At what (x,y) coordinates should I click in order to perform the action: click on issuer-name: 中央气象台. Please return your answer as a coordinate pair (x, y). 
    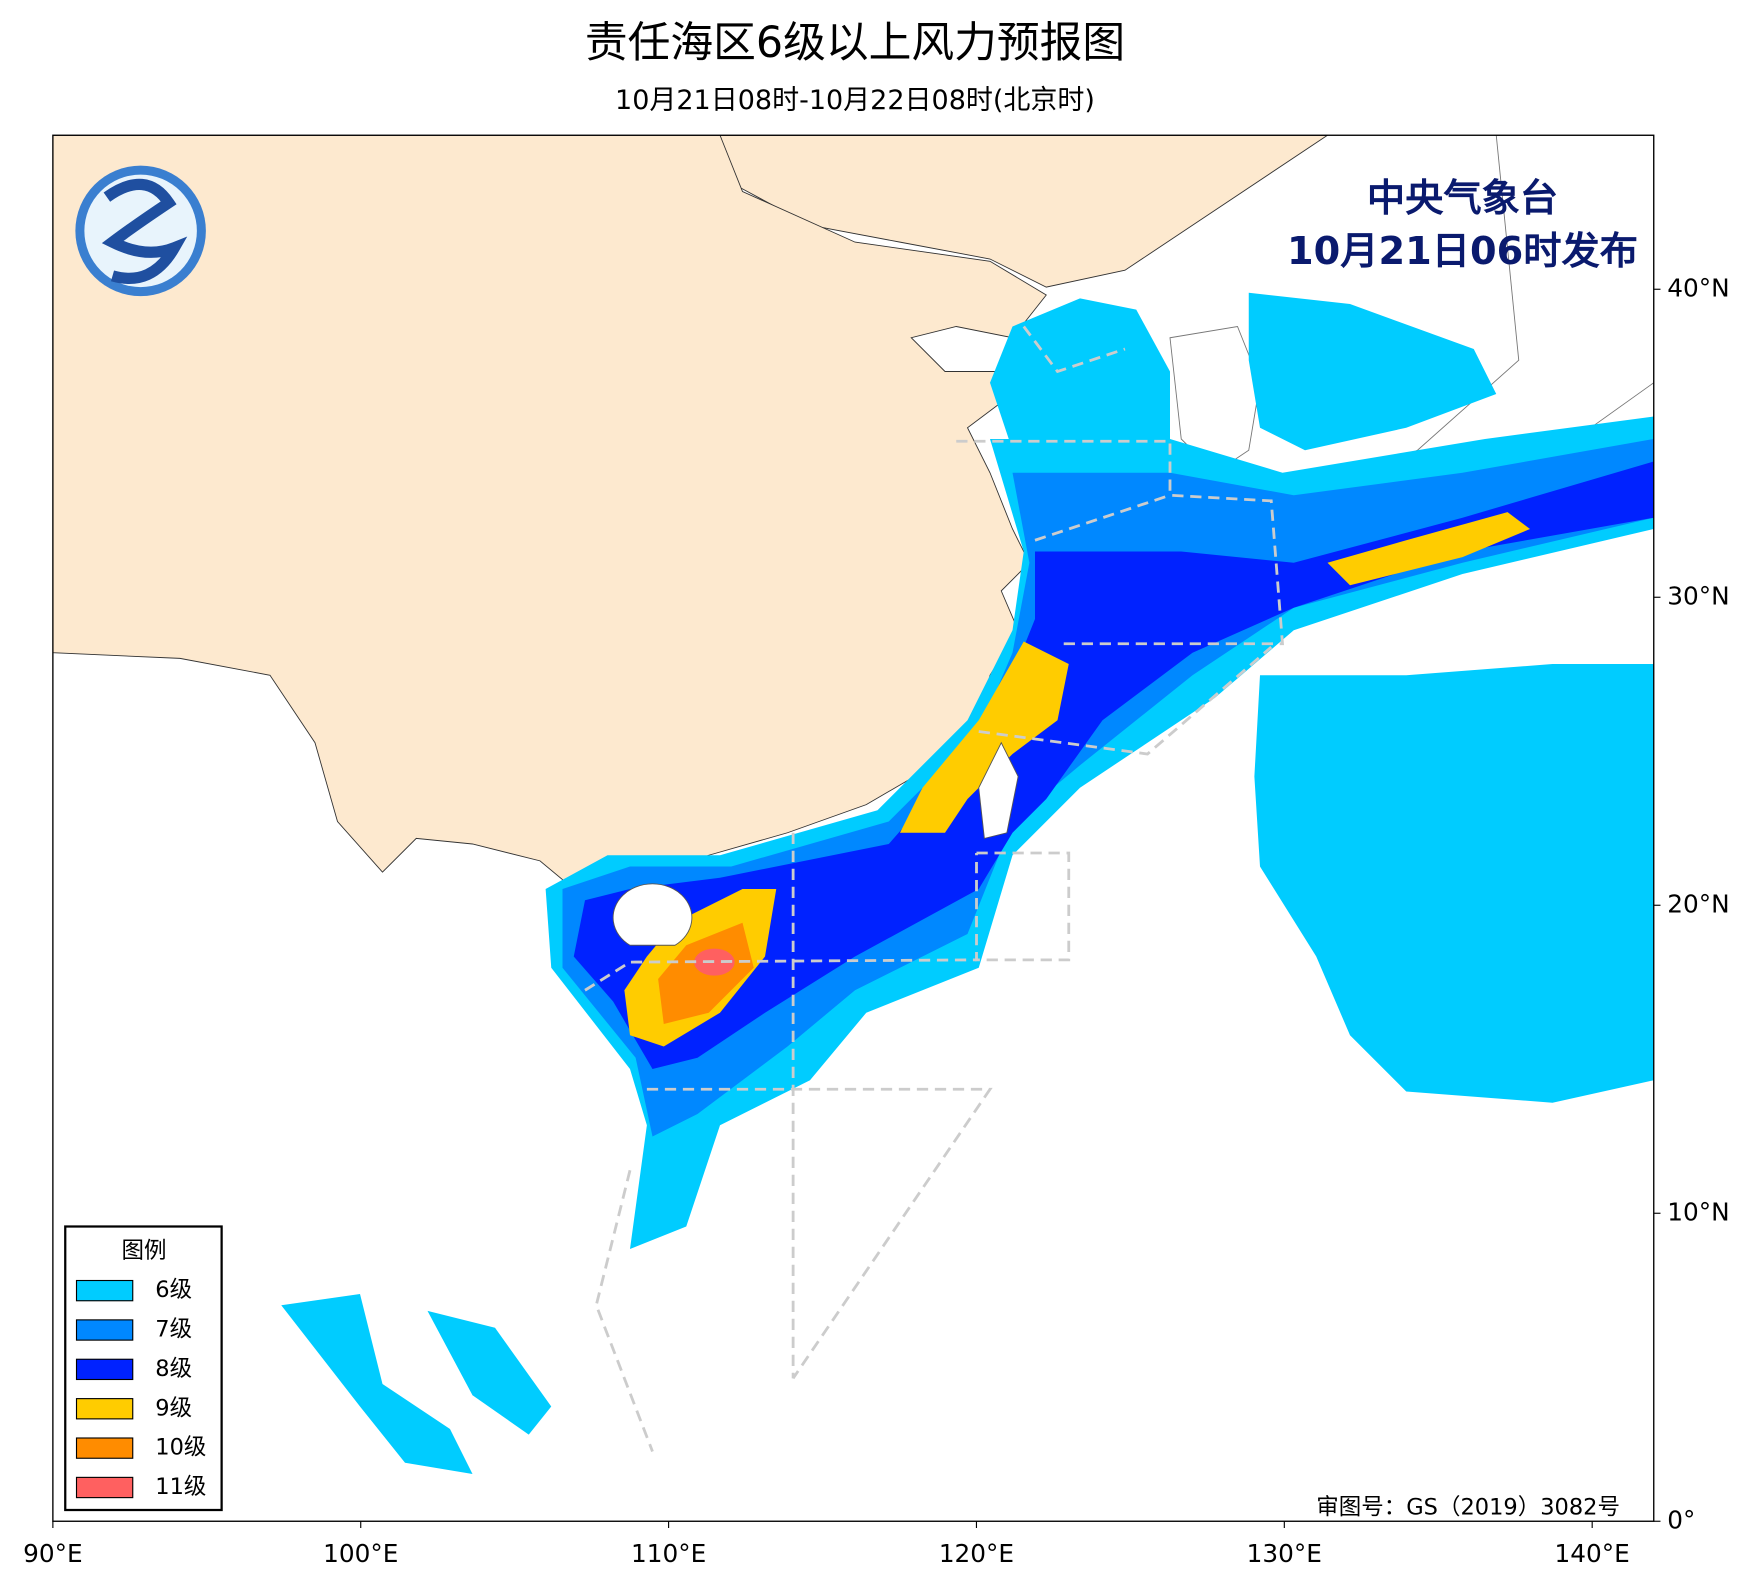
    Looking at the image, I should click on (1462, 198).